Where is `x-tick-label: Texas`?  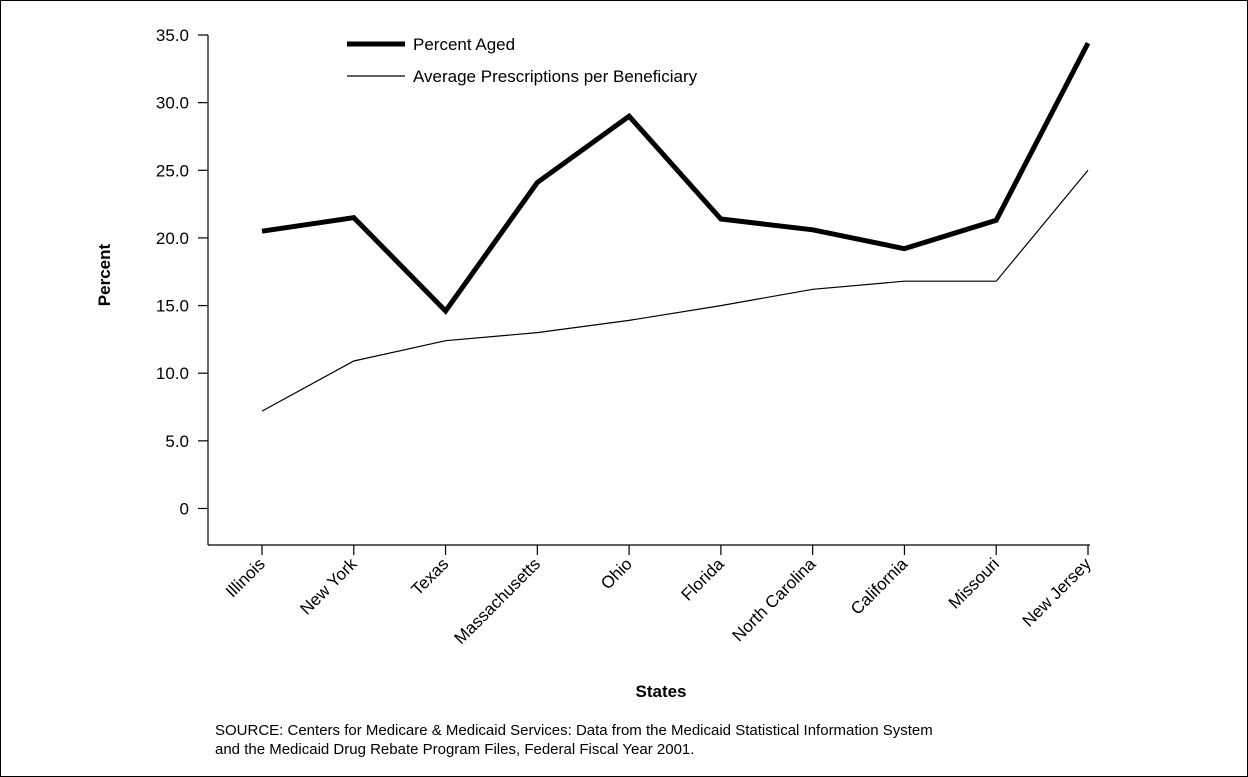 x-tick-label: Texas is located at coordinates (430, 576).